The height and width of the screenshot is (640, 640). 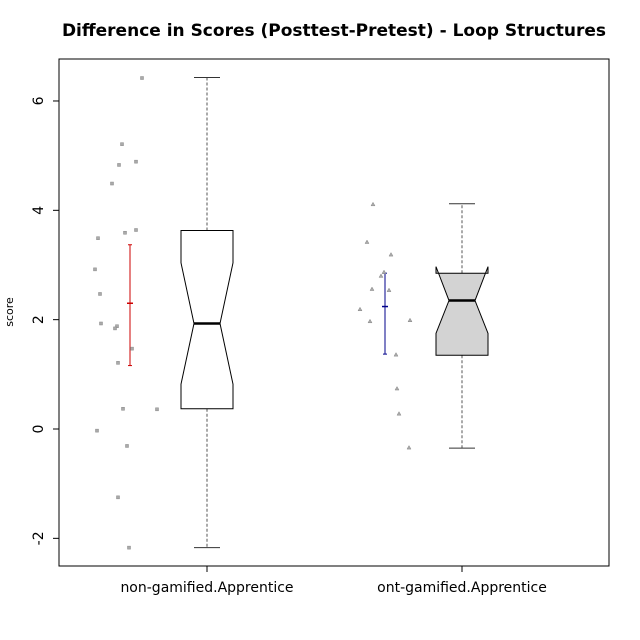 What do you see at coordinates (39, 100) in the screenshot?
I see `y-tick-label: 6` at bounding box center [39, 100].